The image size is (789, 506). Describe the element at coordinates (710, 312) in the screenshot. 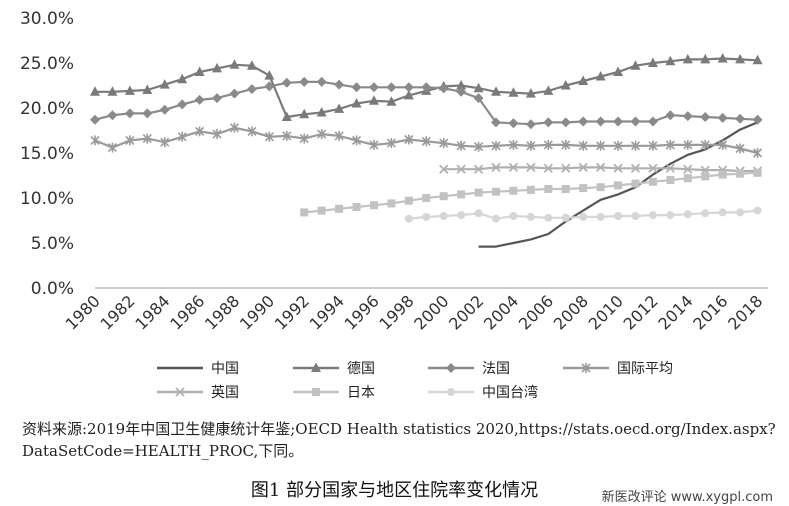

I see `x-tick-label: 2016` at that location.